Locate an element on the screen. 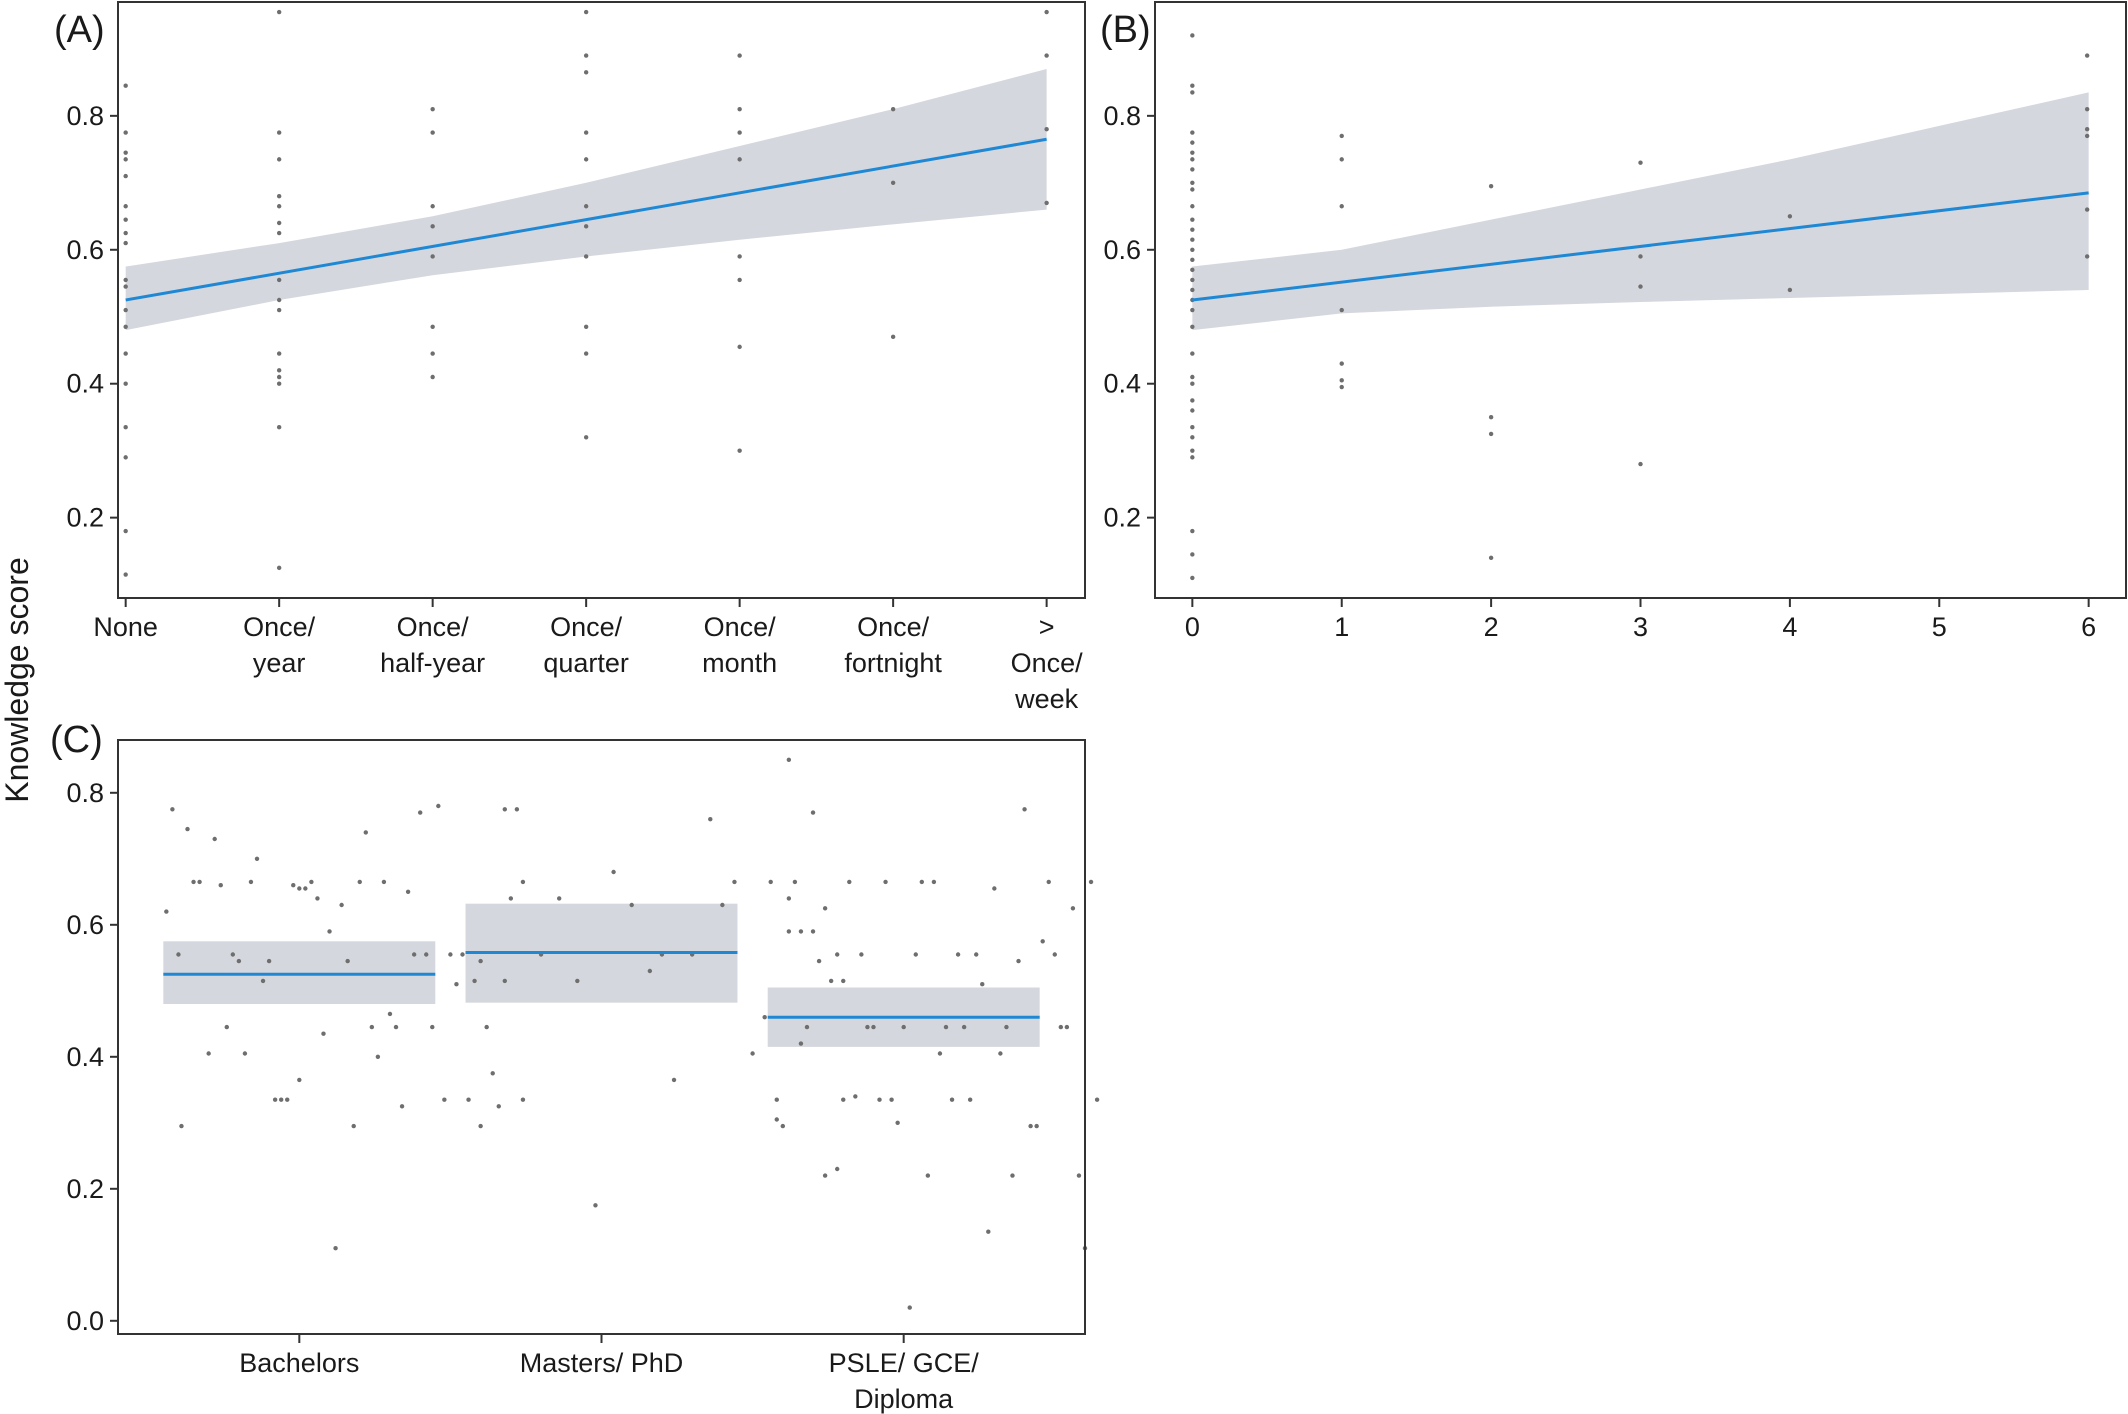 This screenshot has width=2128, height=1414. panel-c-mean-lines is located at coordinates (601, 985).